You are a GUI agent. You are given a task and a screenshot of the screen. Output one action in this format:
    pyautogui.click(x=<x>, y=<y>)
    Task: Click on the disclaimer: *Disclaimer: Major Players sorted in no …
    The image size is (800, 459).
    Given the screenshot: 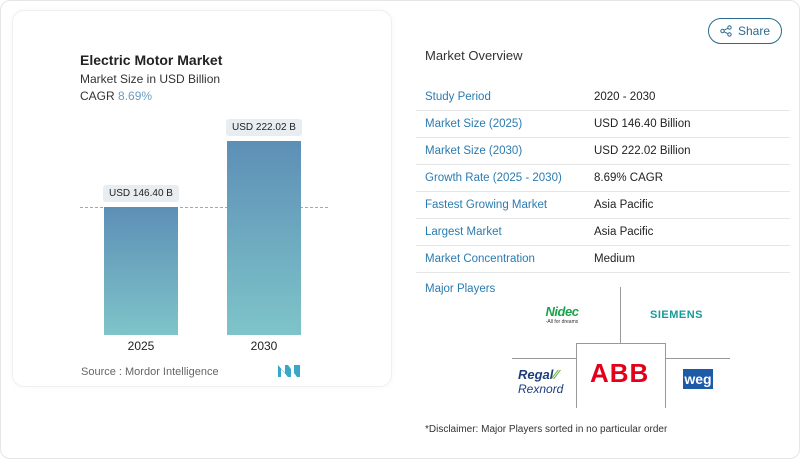 What is the action you would take?
    pyautogui.click(x=546, y=429)
    